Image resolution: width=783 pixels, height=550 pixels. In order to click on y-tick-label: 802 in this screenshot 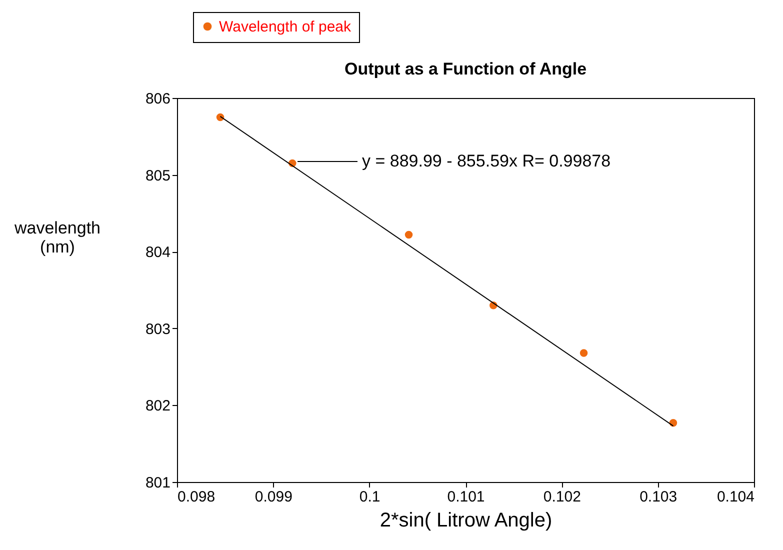, I will do `click(157, 406)`.